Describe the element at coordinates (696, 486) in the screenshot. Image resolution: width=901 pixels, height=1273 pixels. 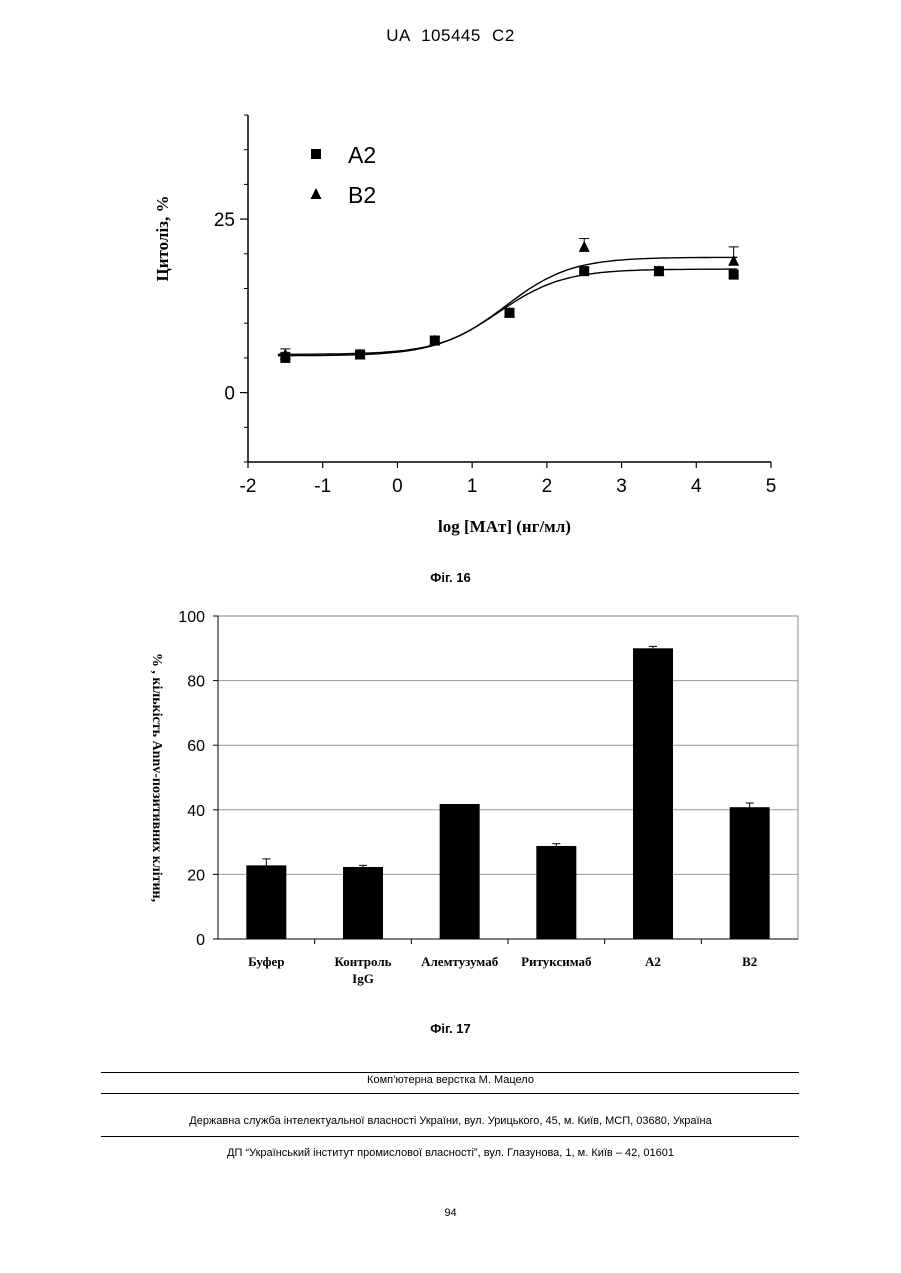
I see `x-tick-label: 4` at that location.